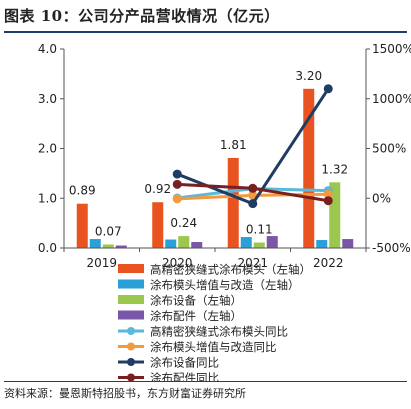 The height and width of the screenshot is (409, 411). I want to click on right-tick-label: 500%, so click(389, 149).